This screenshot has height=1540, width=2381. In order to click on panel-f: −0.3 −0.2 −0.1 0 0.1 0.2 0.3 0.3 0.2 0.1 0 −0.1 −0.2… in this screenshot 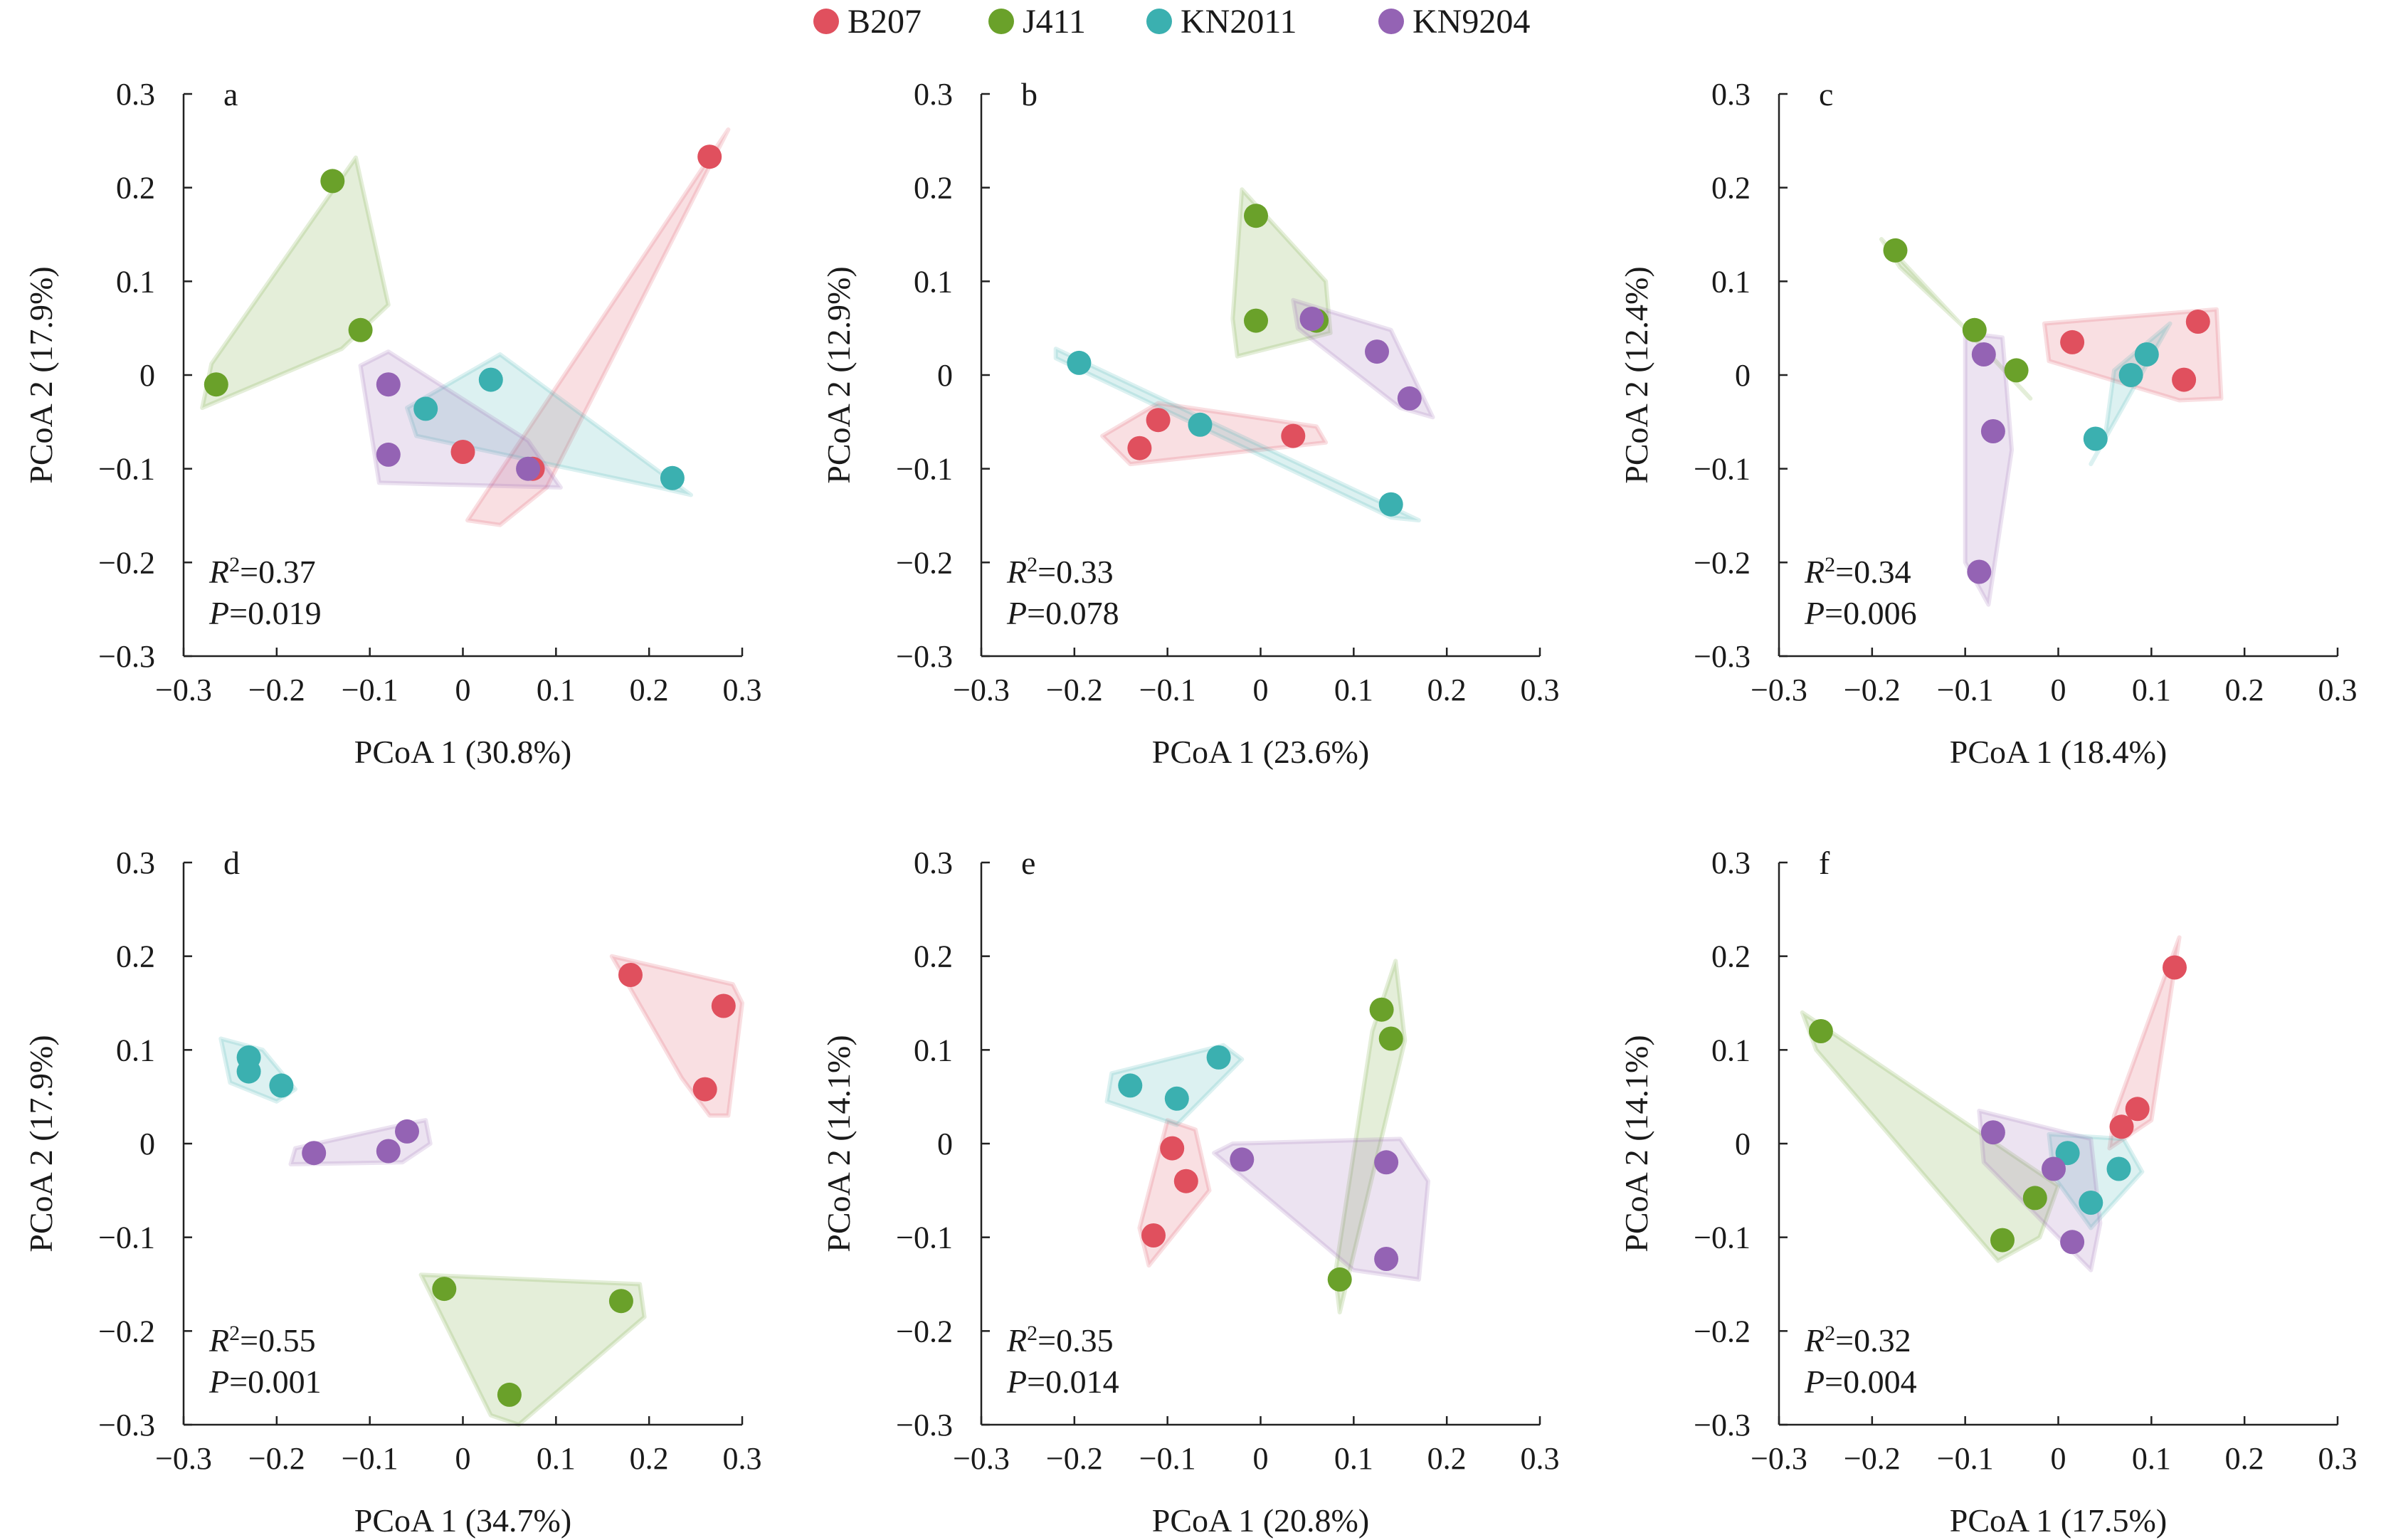, I will do `click(1988, 1192)`.